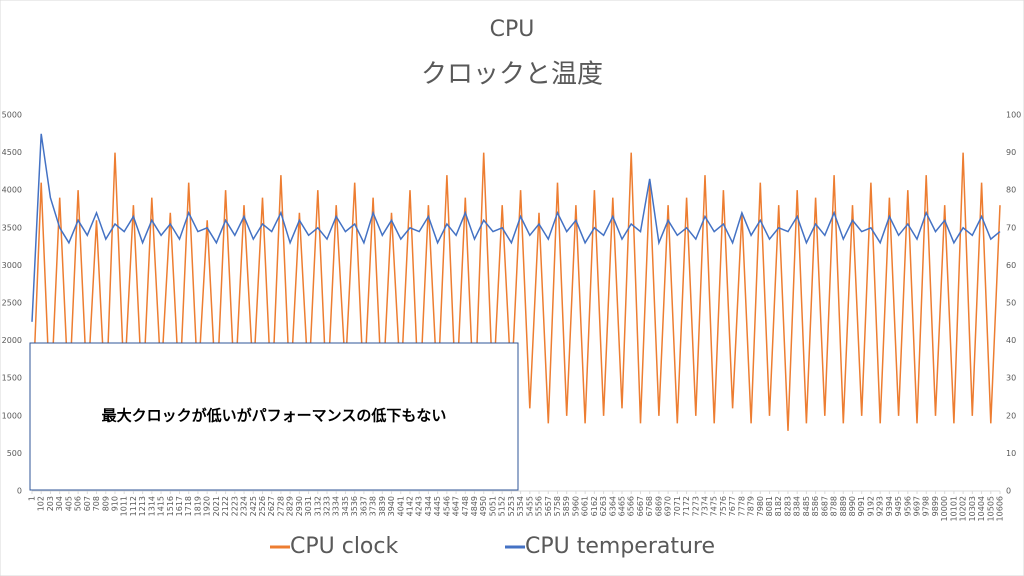 This screenshot has height=576, width=1024. What do you see at coordinates (852, 506) in the screenshot?
I see `x-tick-label: 8990` at bounding box center [852, 506].